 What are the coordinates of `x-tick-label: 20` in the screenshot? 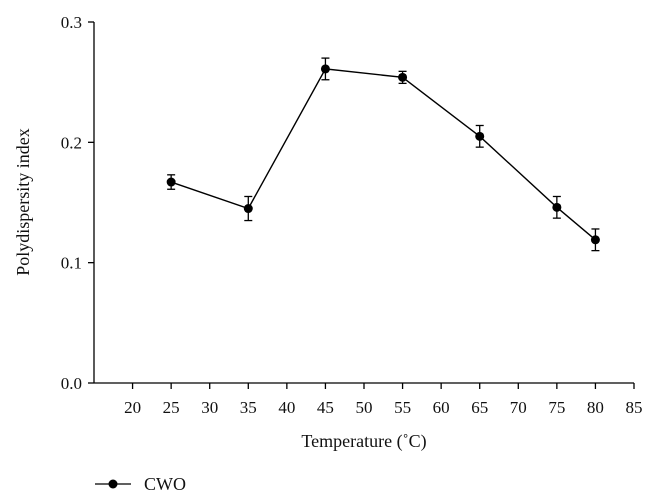 It's located at (132, 407).